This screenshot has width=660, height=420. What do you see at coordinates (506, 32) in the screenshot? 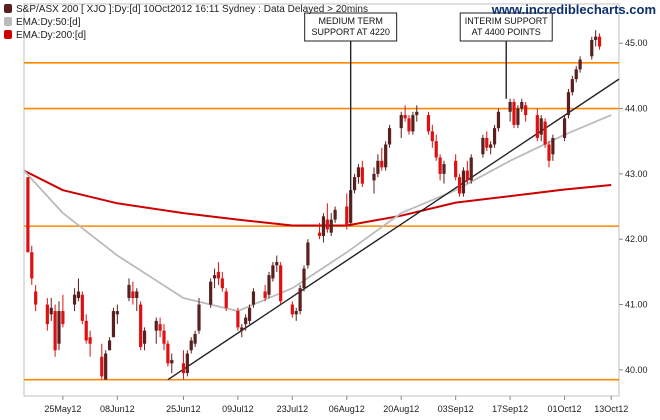
I see `annotation-text: AT 4400 POINTS` at bounding box center [506, 32].